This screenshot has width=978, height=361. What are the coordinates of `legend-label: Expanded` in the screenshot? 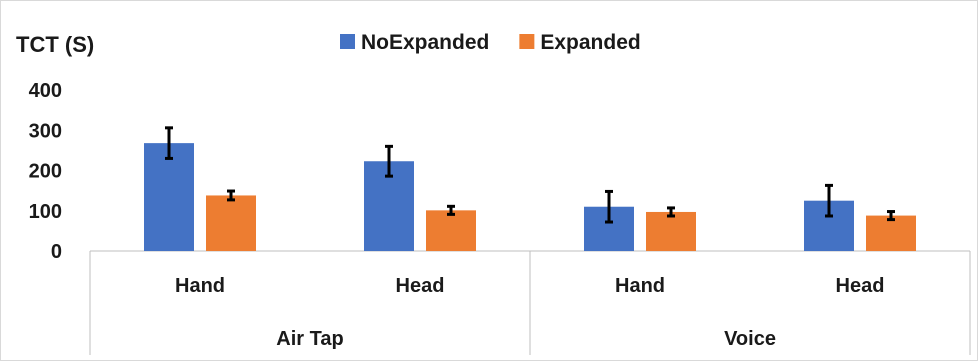 It's located at (590, 42).